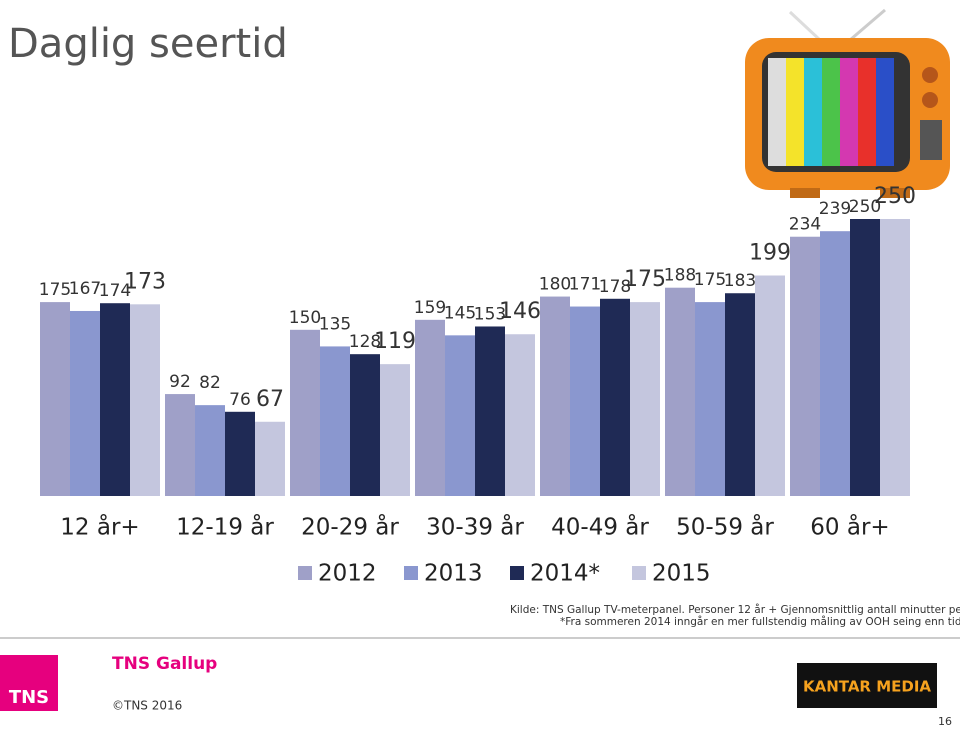  I want to click on x-tick-label: 60 år+, so click(849, 527).